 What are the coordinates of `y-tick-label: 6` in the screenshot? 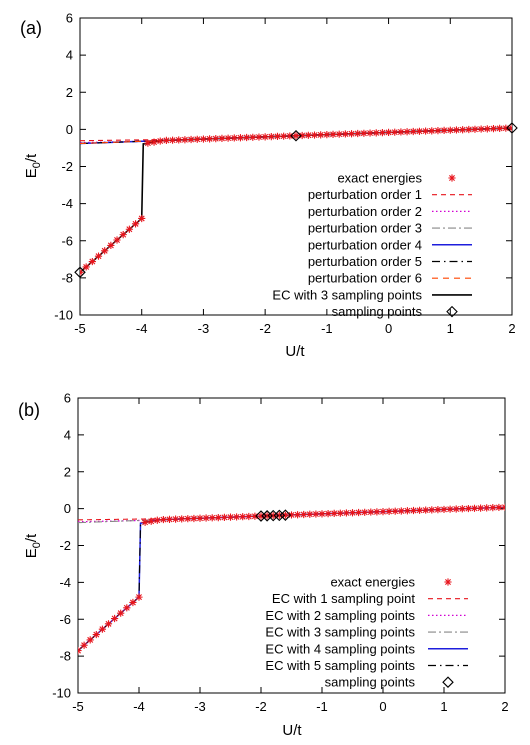 It's located at (67, 398).